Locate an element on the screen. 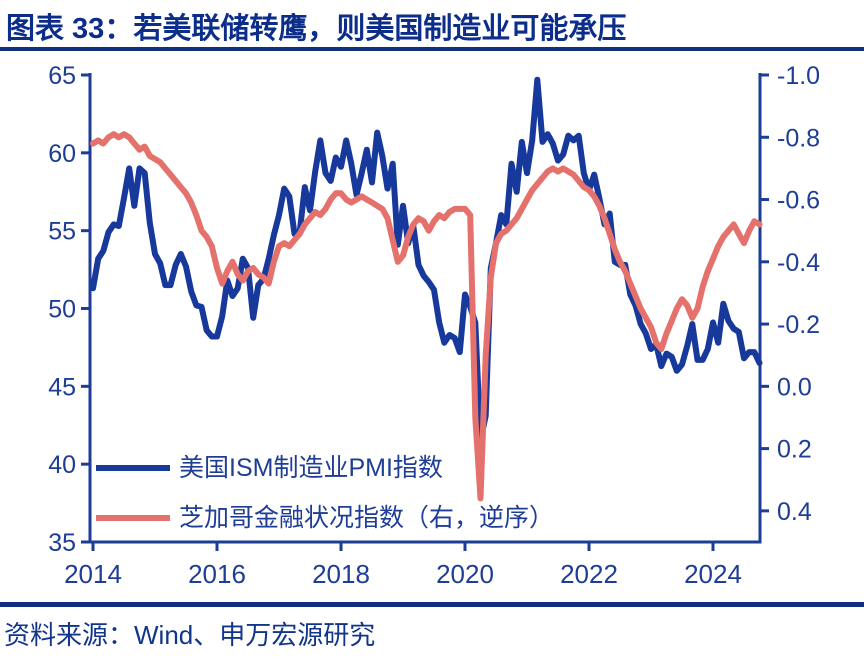 The height and width of the screenshot is (664, 864). x-axis-tick-label: 2024 is located at coordinates (713, 574).